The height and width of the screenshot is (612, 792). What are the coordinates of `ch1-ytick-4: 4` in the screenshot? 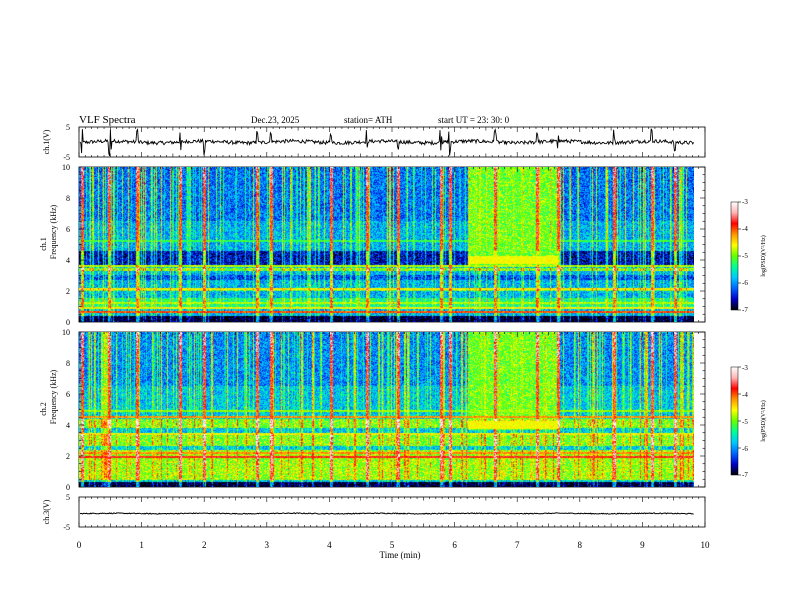 It's located at (68, 260).